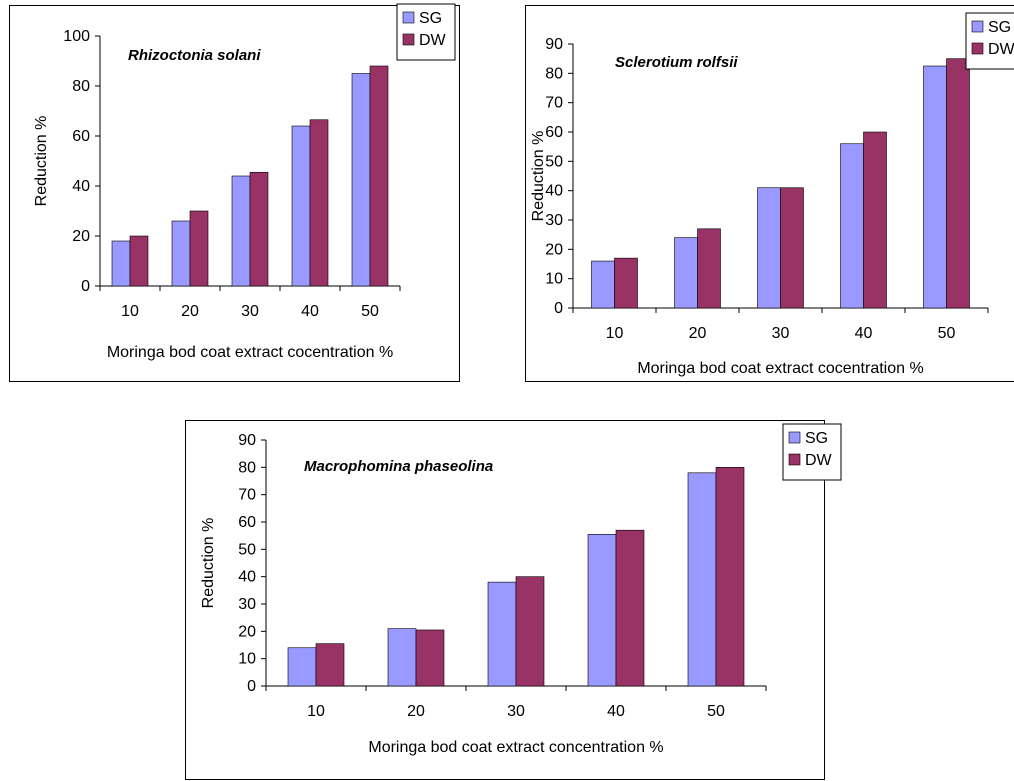 This screenshot has height=781, width=1014. I want to click on x-axis-title: Moringa bod coat extract concentration %, so click(515, 747).